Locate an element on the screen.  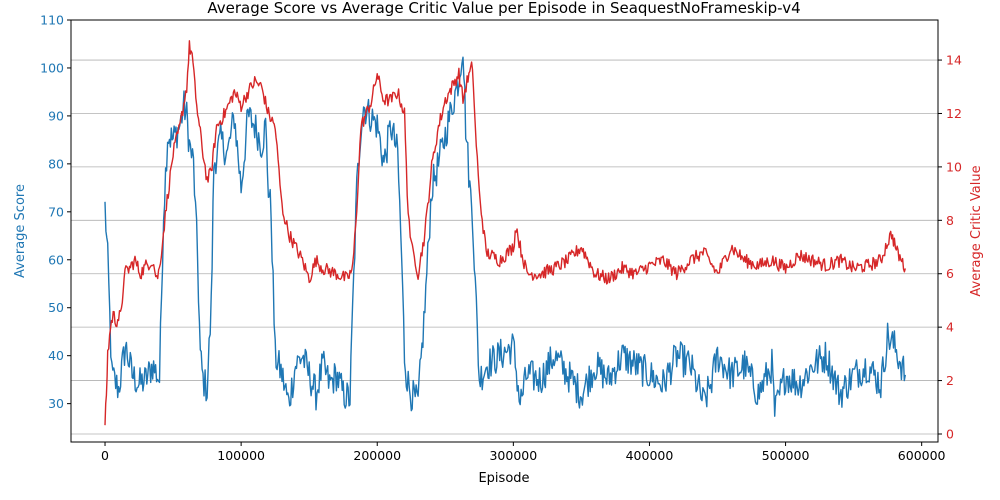
y-axis-left-title: Average Score is located at coordinates (20, 231).